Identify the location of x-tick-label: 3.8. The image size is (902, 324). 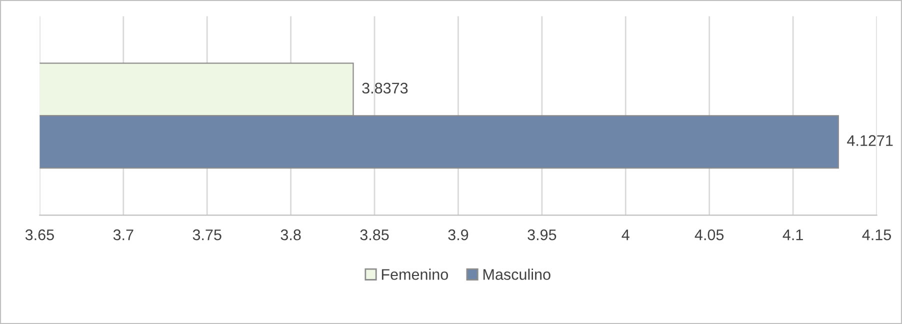
(290, 234).